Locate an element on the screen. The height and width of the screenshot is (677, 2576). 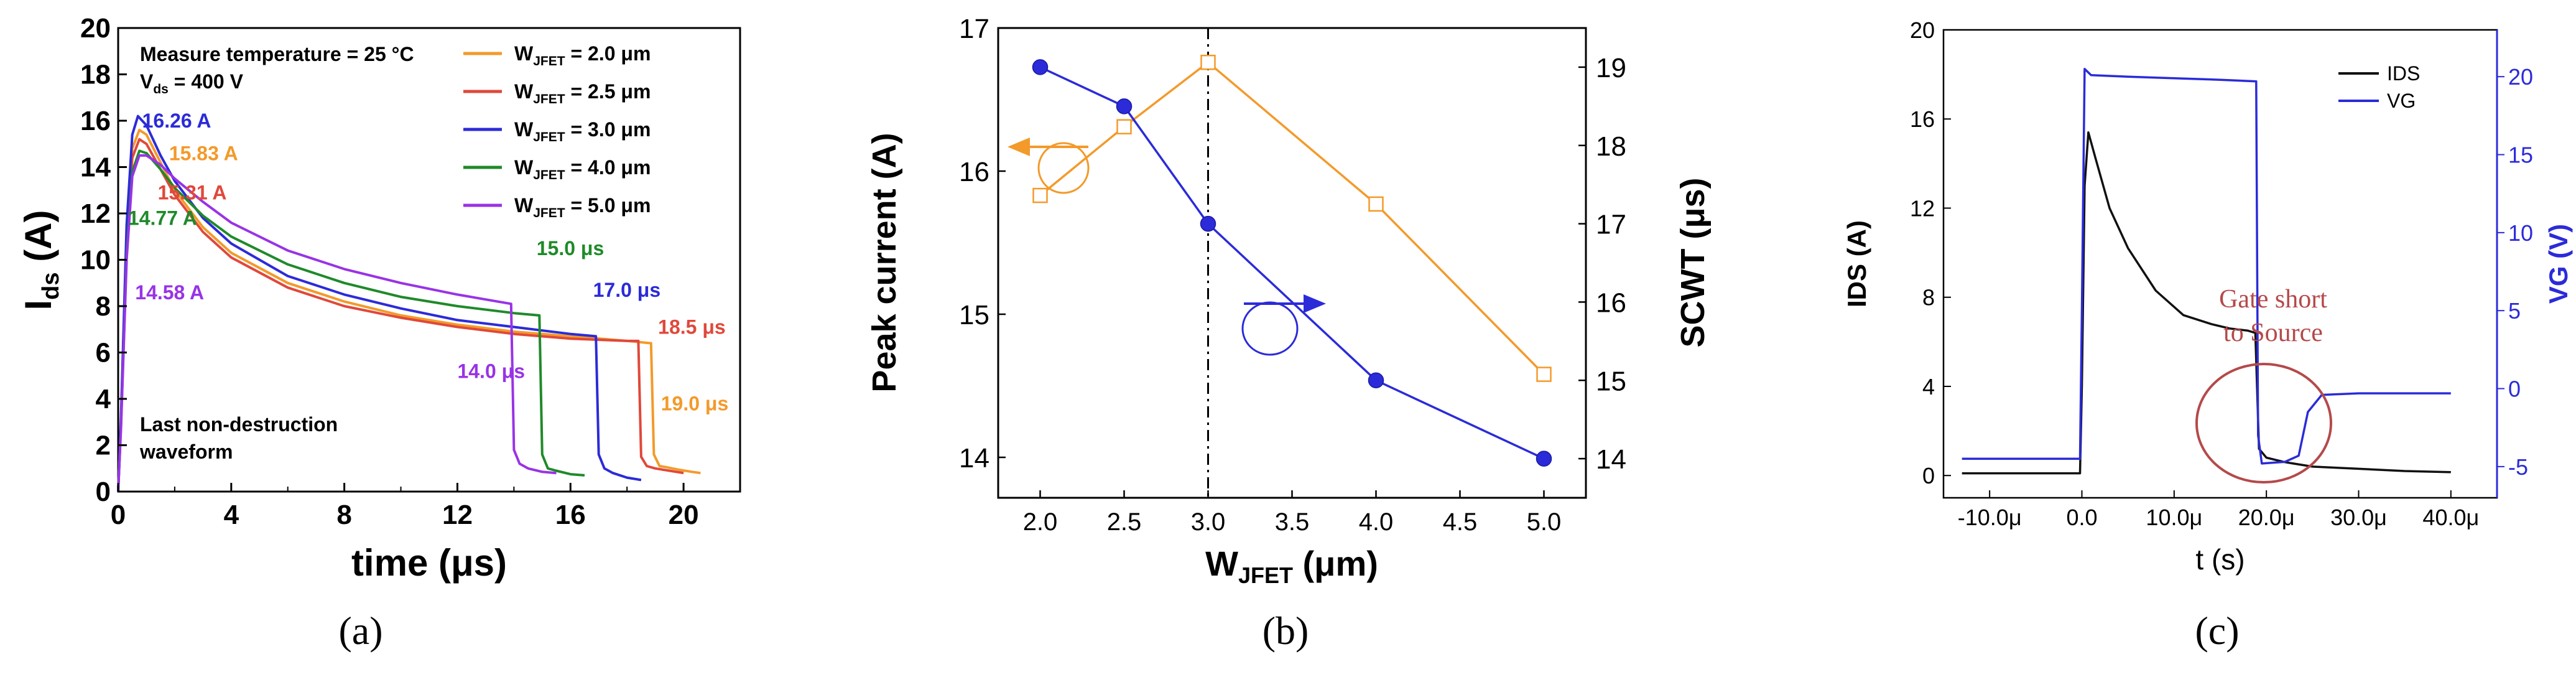
panel-a-x-label: time (μs) is located at coordinates (429, 563).